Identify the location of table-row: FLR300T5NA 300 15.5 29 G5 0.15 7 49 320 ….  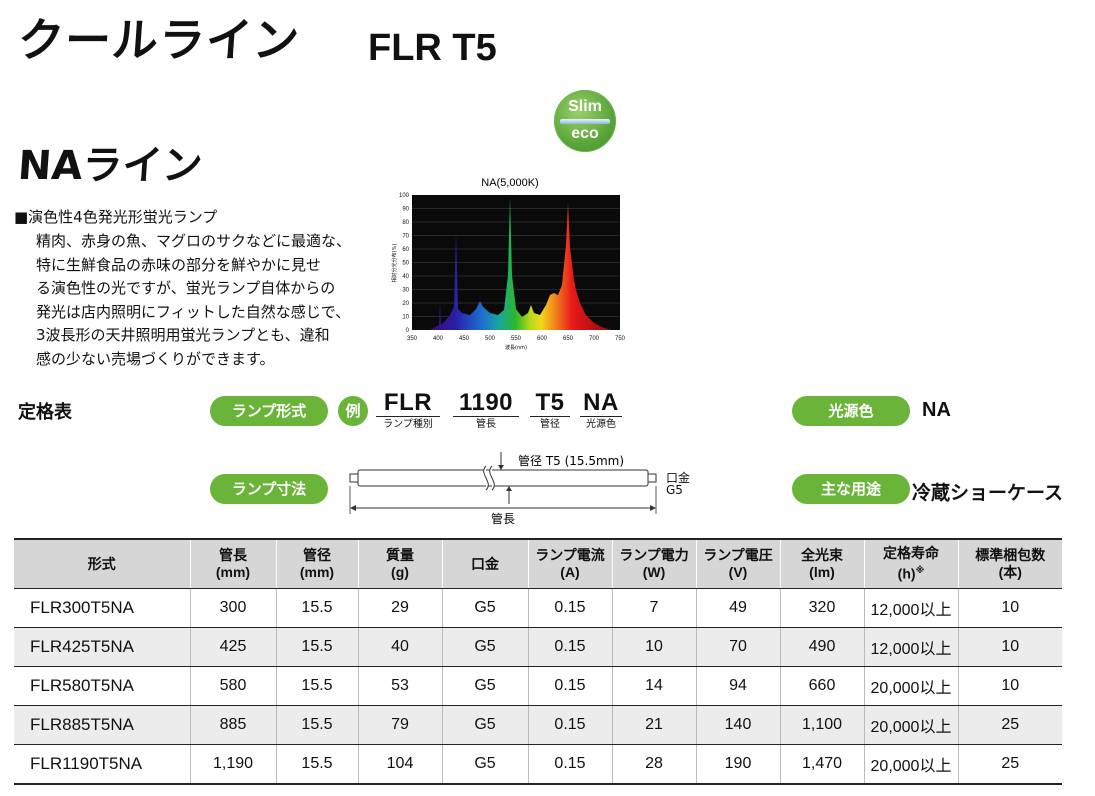
(538, 608).